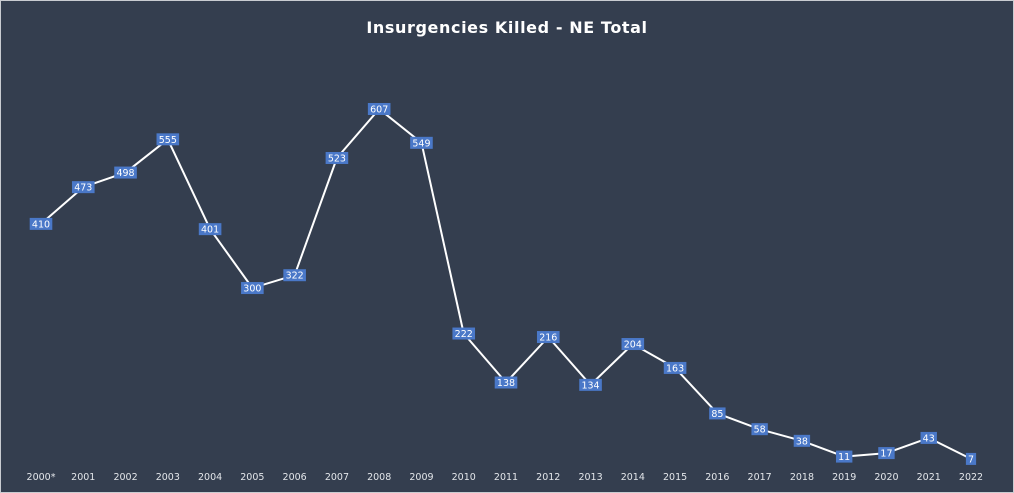 The height and width of the screenshot is (493, 1014). I want to click on x-tick-label: 2012, so click(548, 477).